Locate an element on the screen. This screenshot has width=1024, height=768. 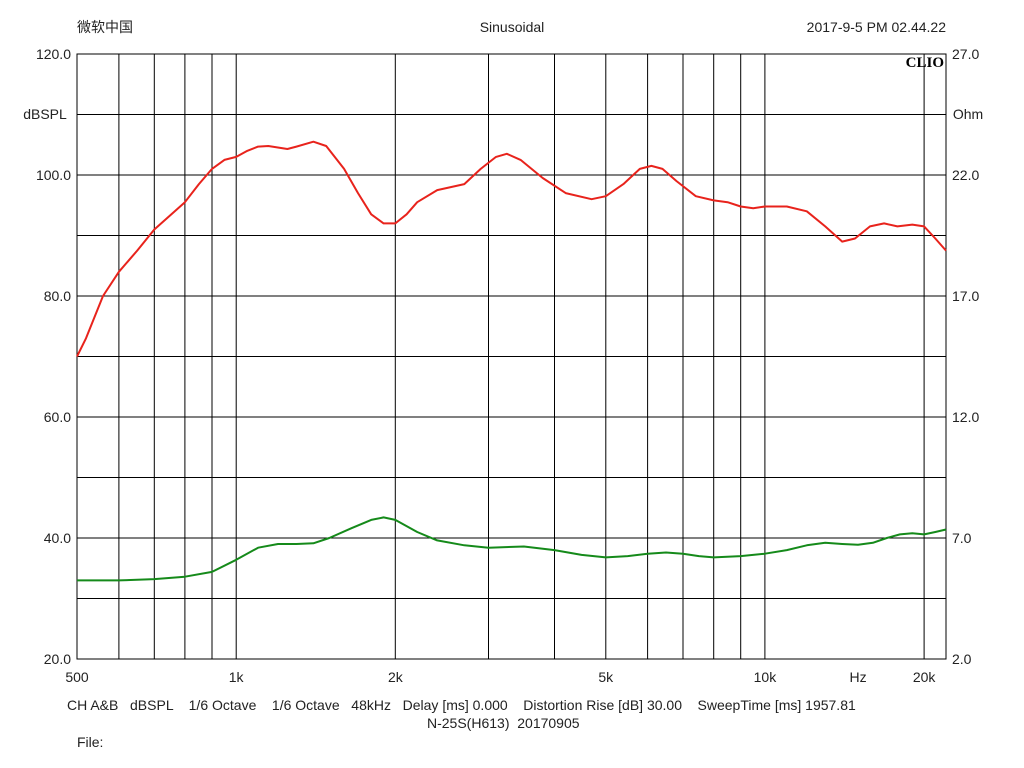
left-tick-label: 120.0 is located at coordinates (53, 54).